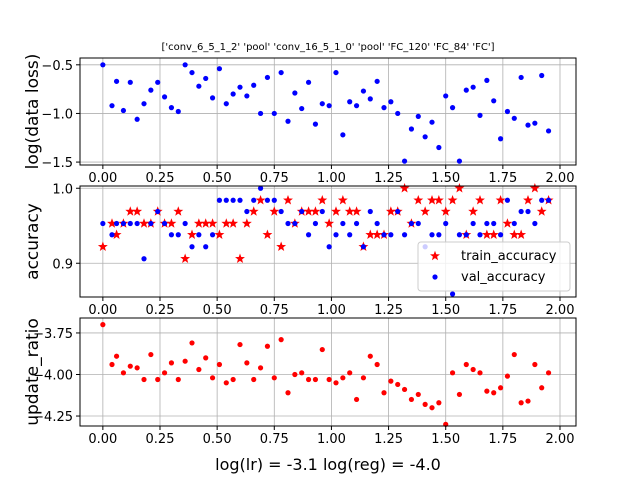 Image resolution: width=640 pixels, height=480 pixels. What do you see at coordinates (560, 178) in the screenshot?
I see `loss-x-tick-label: 2.00` at bounding box center [560, 178].